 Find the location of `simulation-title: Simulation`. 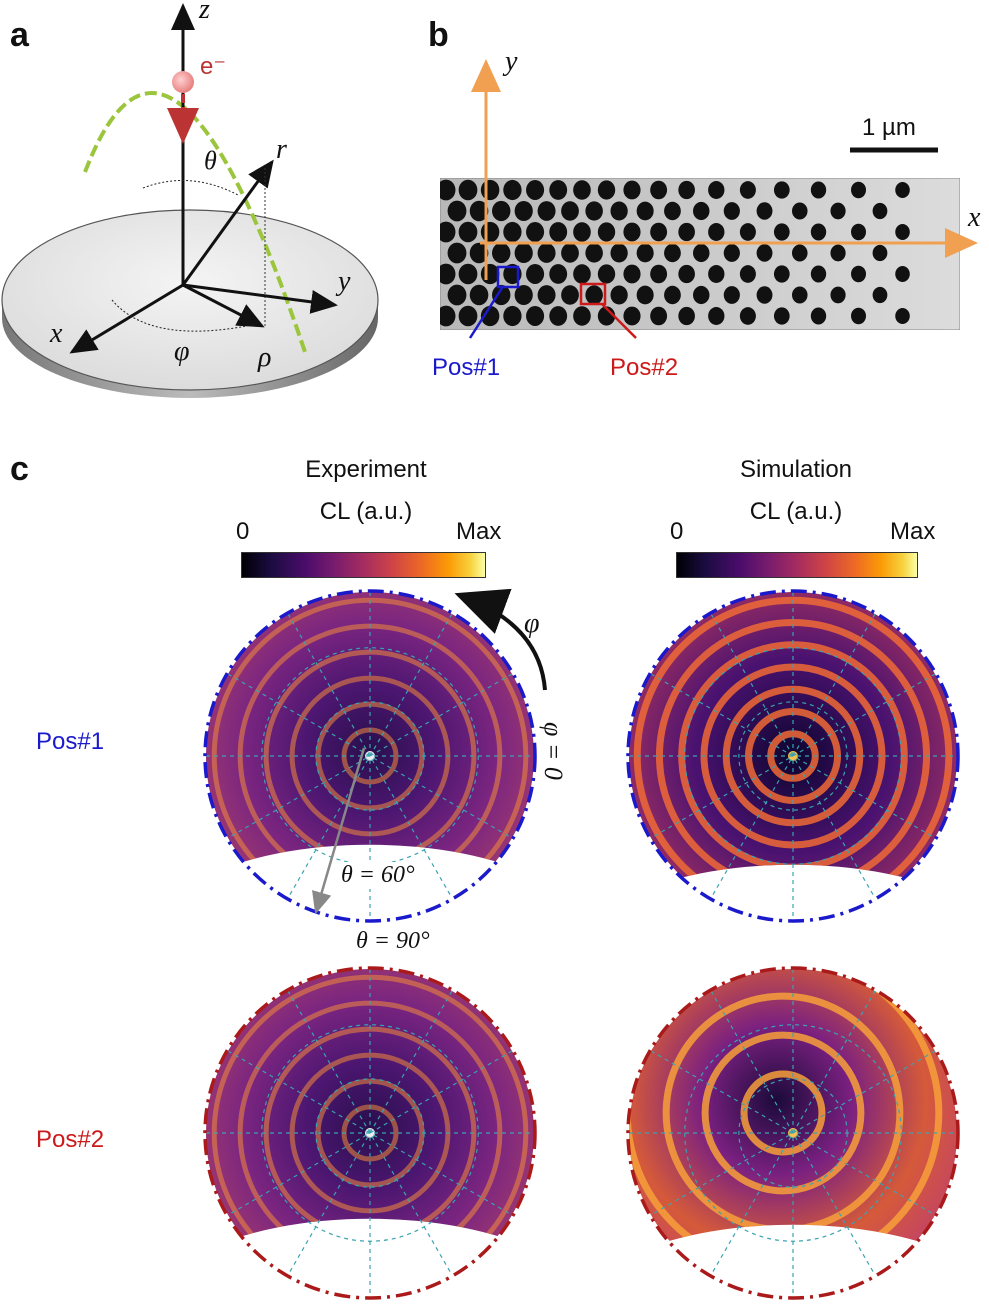

simulation-title: Simulation is located at coordinates (796, 469).